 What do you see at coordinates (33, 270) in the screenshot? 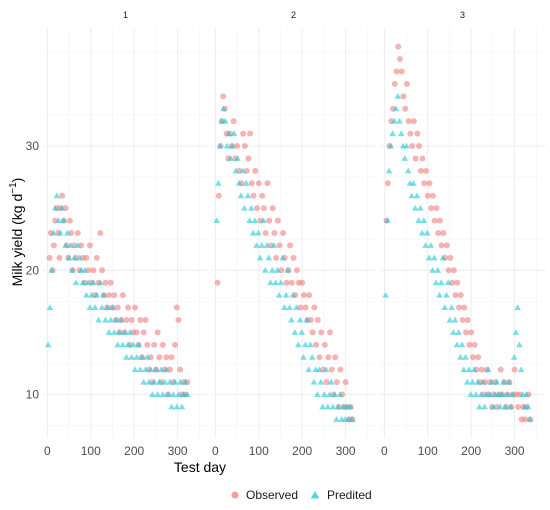
I see `y-axis: 10 20 30` at bounding box center [33, 270].